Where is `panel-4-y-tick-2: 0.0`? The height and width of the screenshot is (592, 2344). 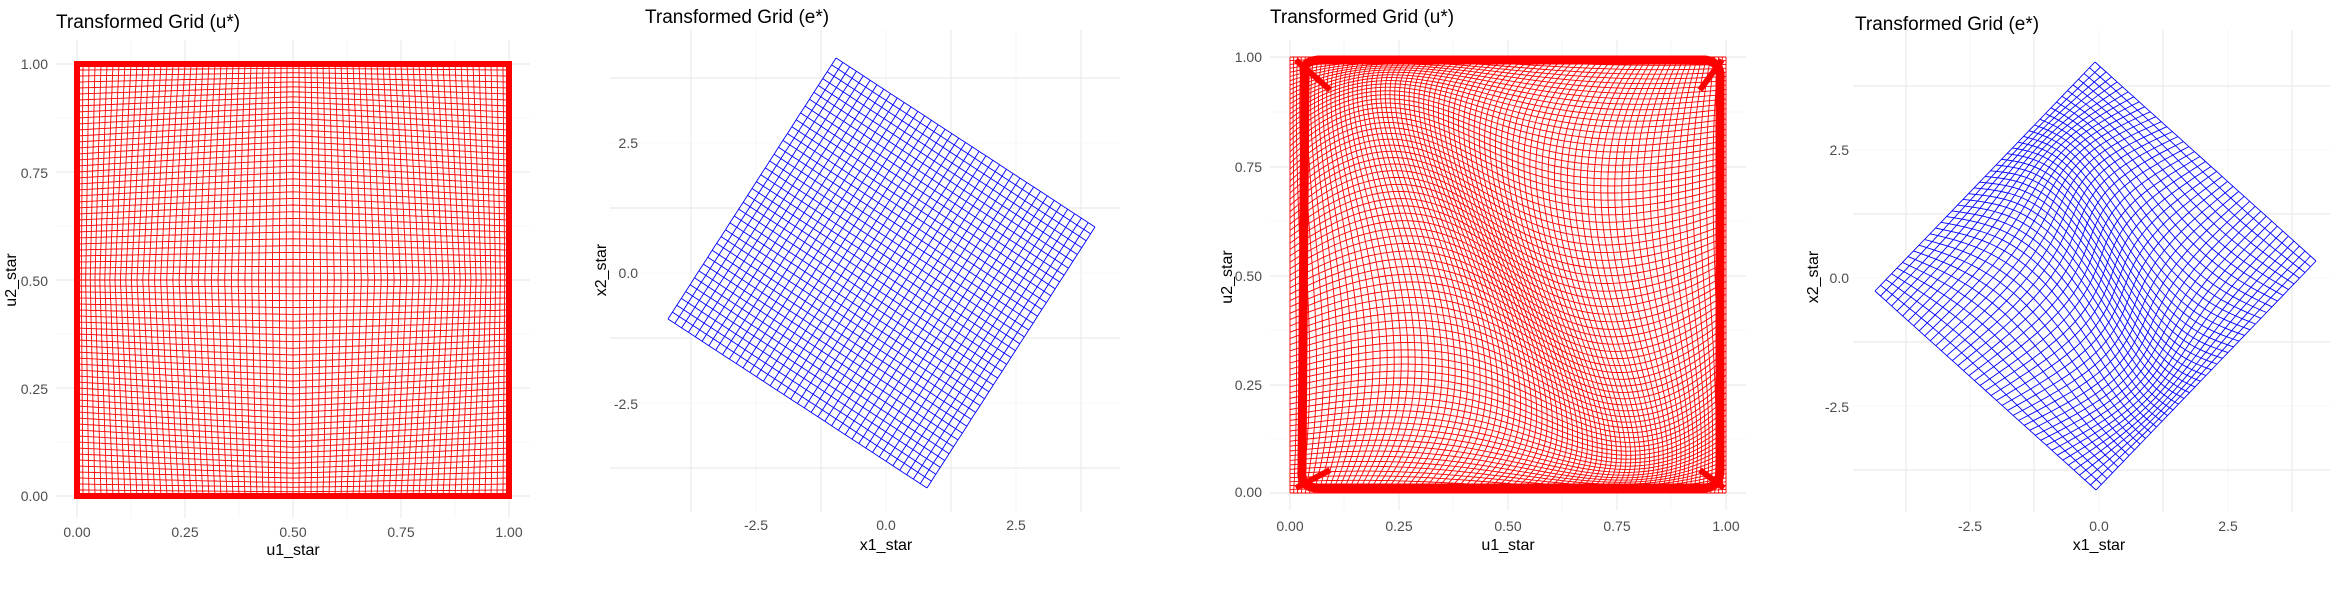
panel-4-y-tick-2: 0.0 is located at coordinates (1840, 278).